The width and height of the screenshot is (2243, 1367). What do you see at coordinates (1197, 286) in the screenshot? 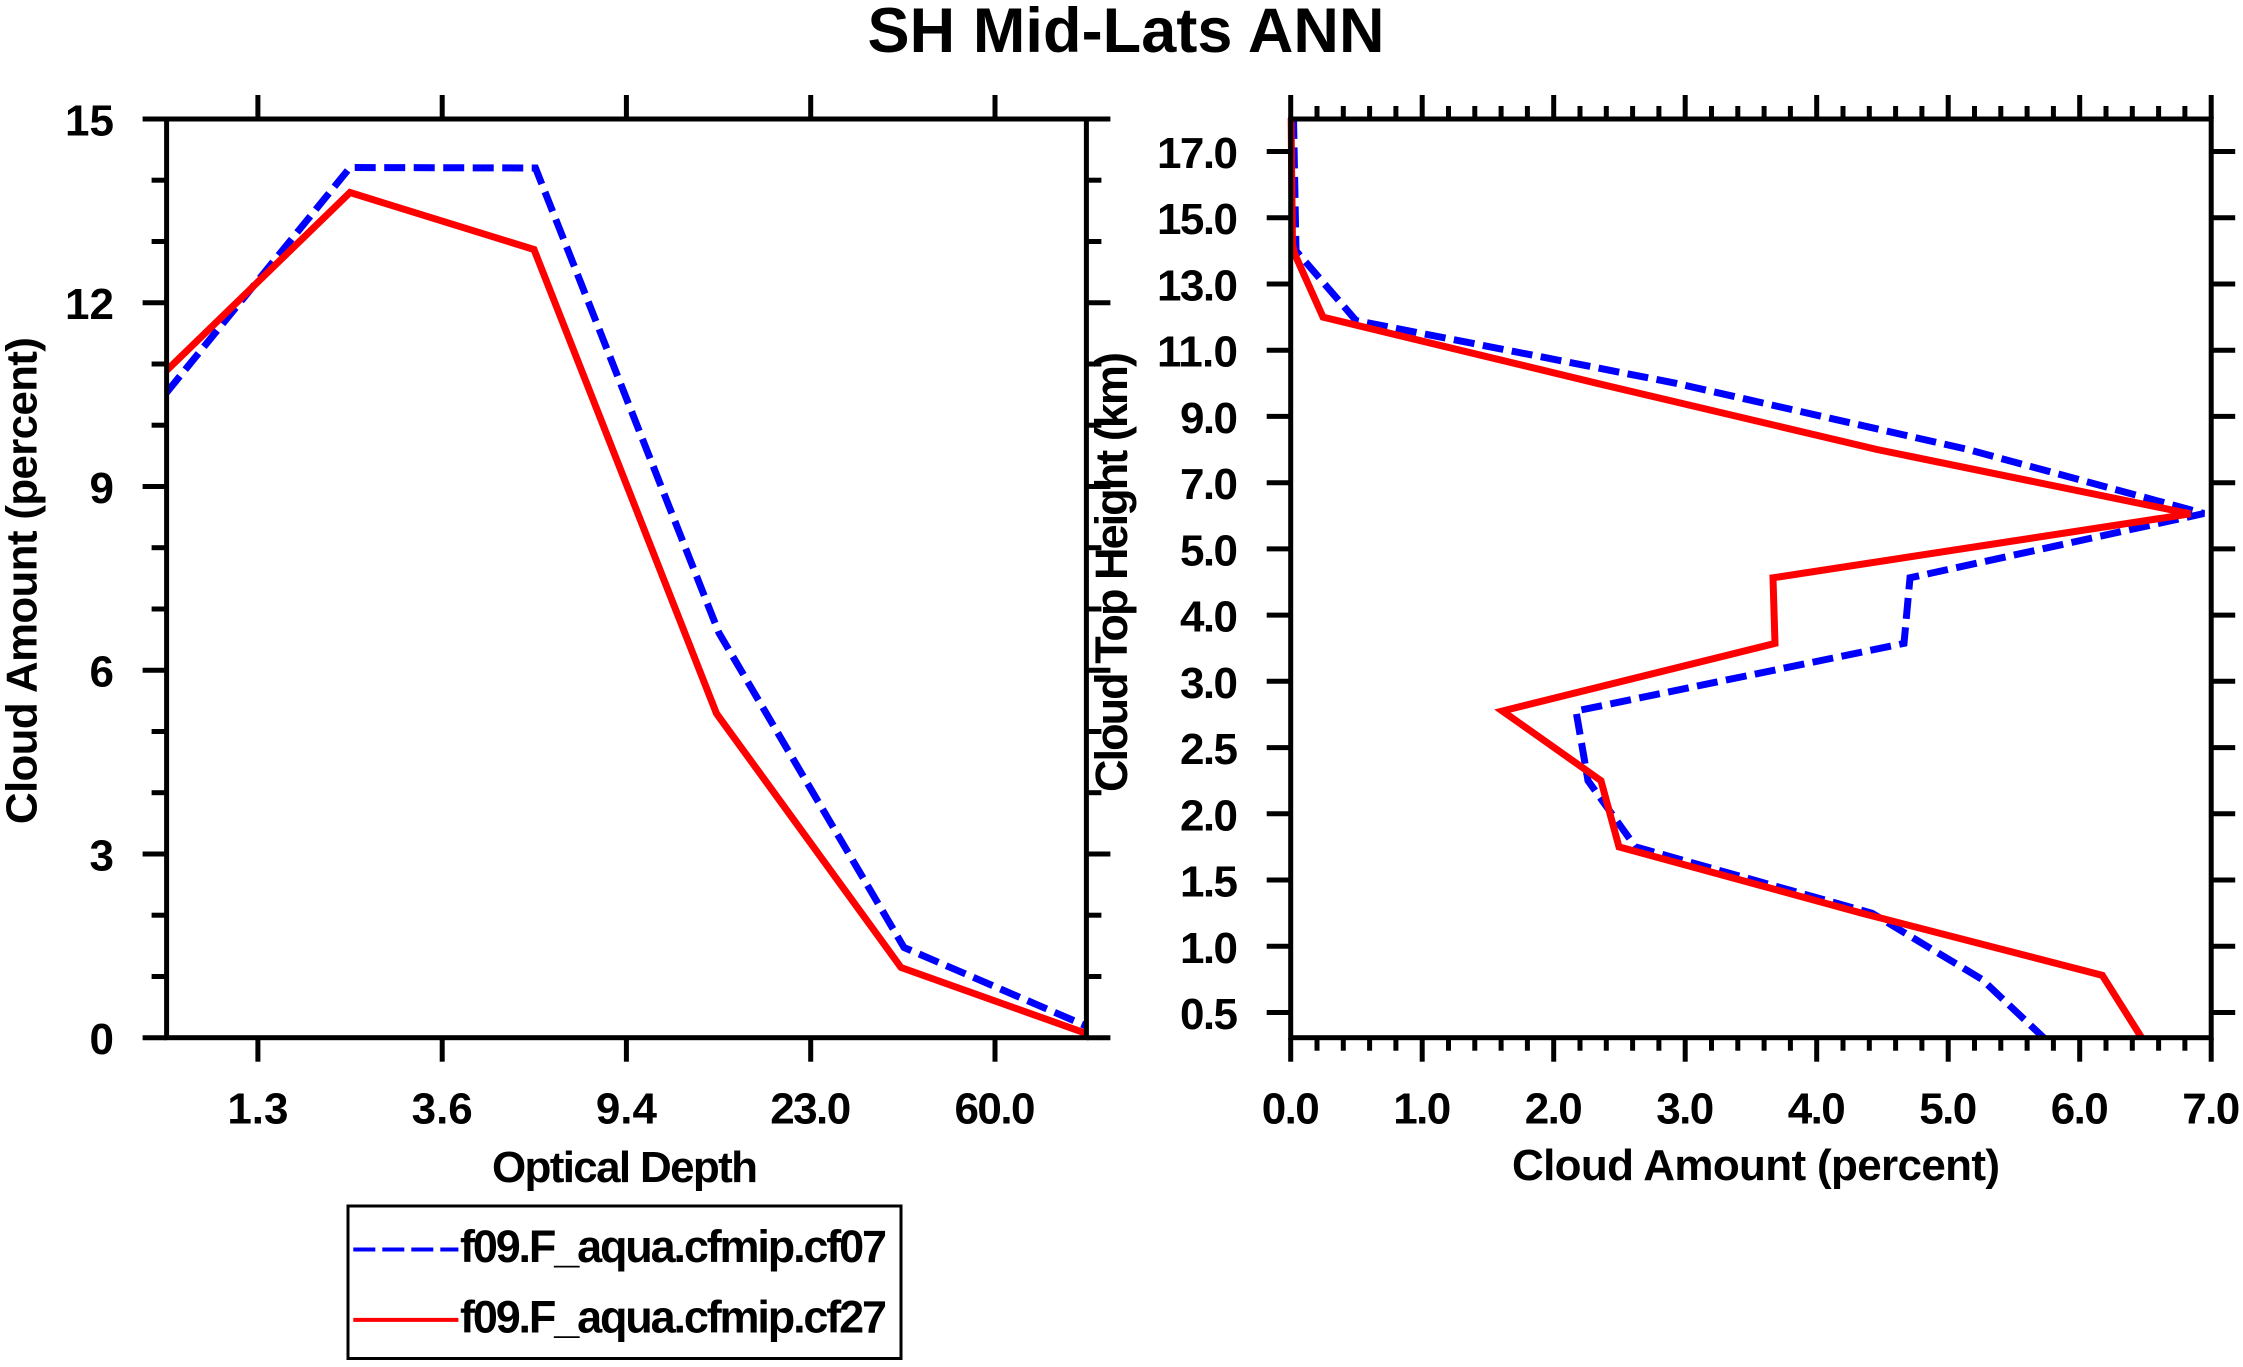
I see `svg-text: 13.0` at bounding box center [1197, 286].